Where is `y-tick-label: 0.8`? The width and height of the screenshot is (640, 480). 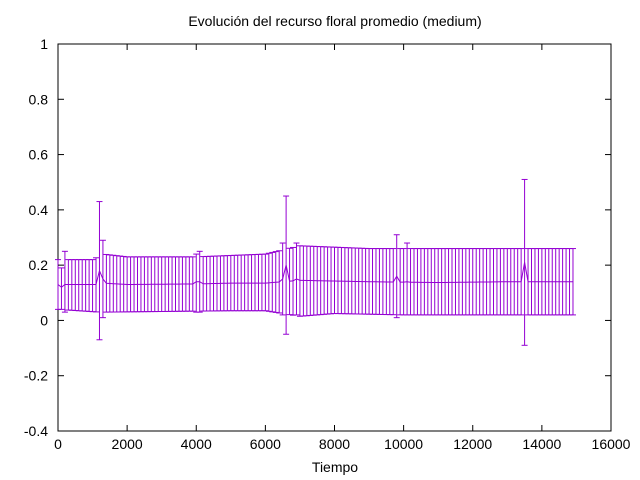 y-tick-label: 0.8 is located at coordinates (39, 99).